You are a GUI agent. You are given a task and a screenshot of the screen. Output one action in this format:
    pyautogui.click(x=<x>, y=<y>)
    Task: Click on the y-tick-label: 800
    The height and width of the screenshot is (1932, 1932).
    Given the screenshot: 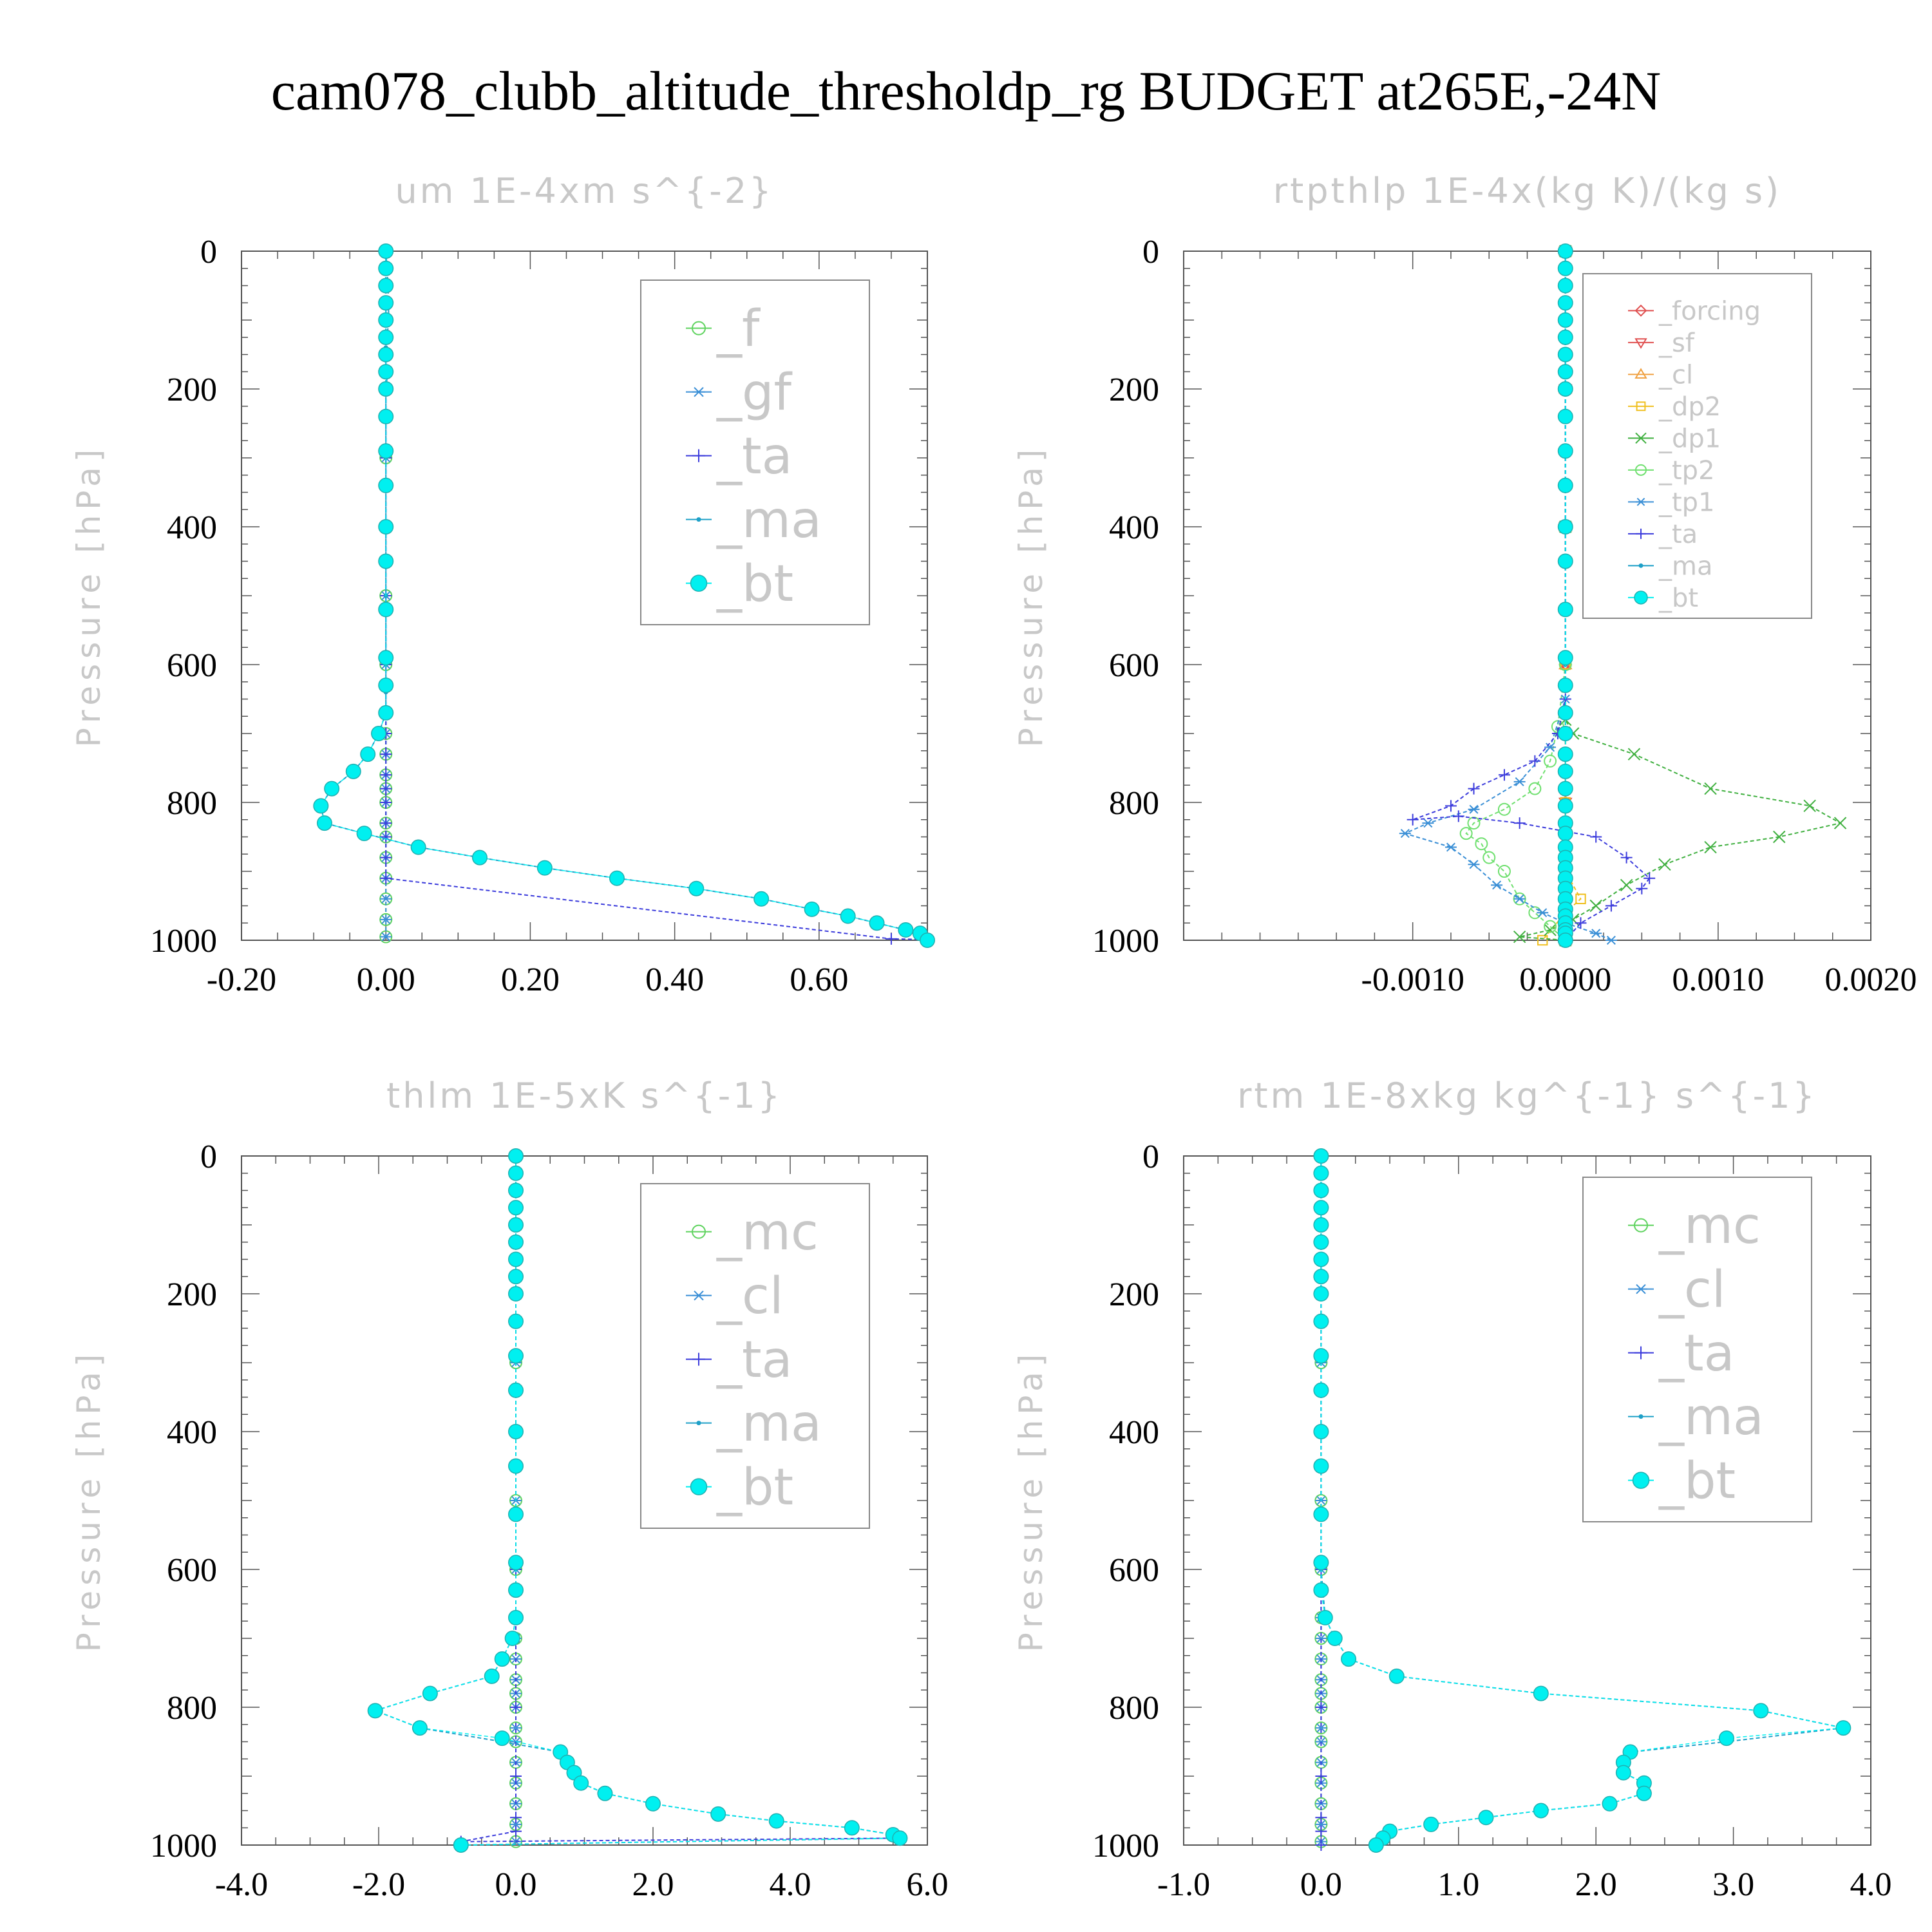 What is the action you would take?
    pyautogui.click(x=192, y=804)
    